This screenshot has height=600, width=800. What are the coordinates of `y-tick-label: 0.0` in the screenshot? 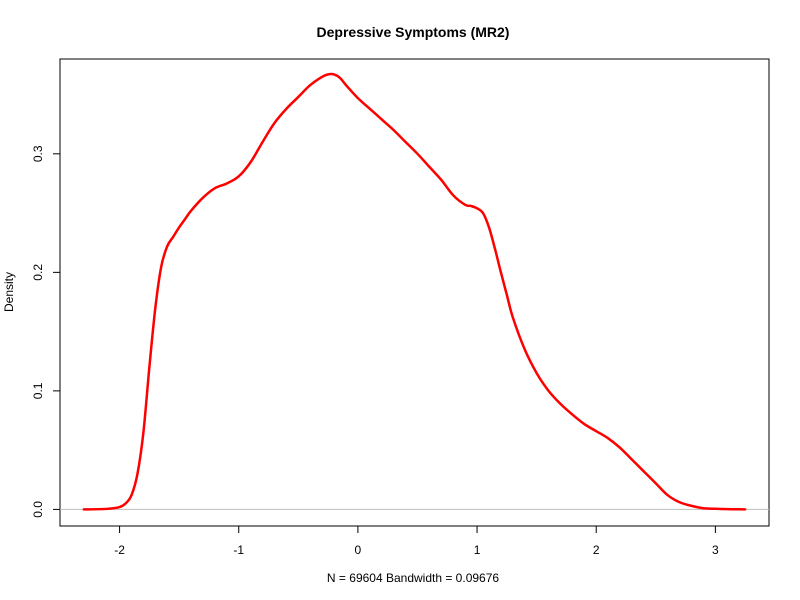 It's located at (38, 509).